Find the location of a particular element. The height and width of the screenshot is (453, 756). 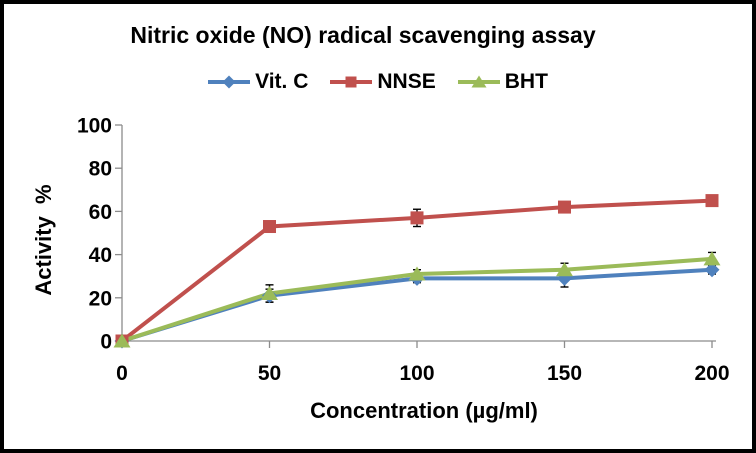

y-tick-label: 80 is located at coordinates (100, 169).